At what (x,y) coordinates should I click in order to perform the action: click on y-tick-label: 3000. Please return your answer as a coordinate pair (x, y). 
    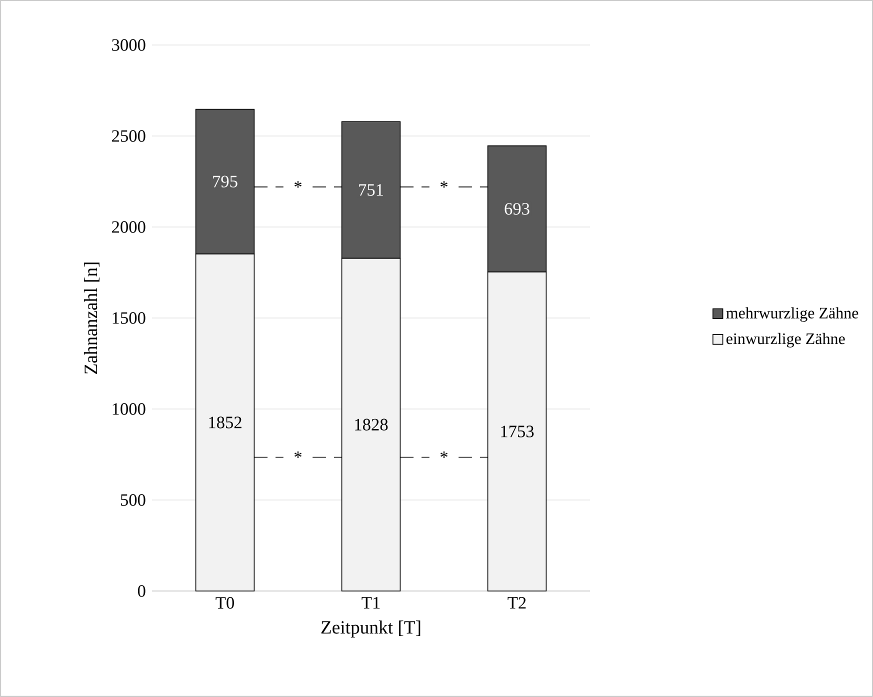
    Looking at the image, I should click on (129, 45).